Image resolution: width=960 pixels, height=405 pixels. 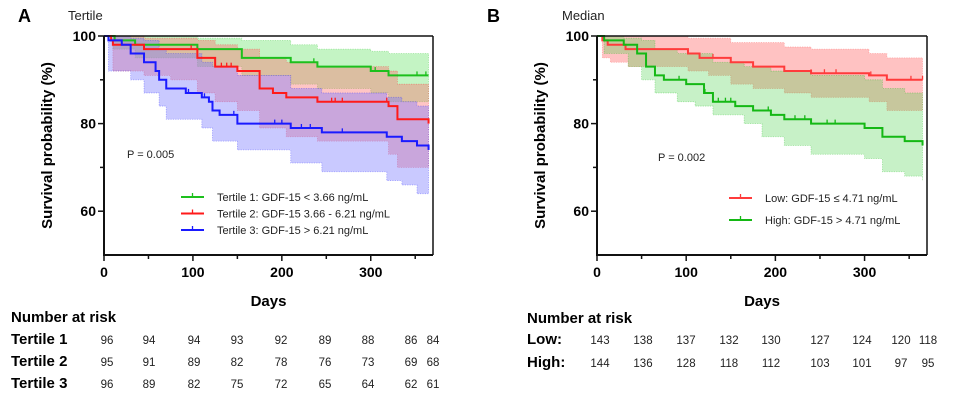 I want to click on risk-value: 92, so click(x=281, y=341).